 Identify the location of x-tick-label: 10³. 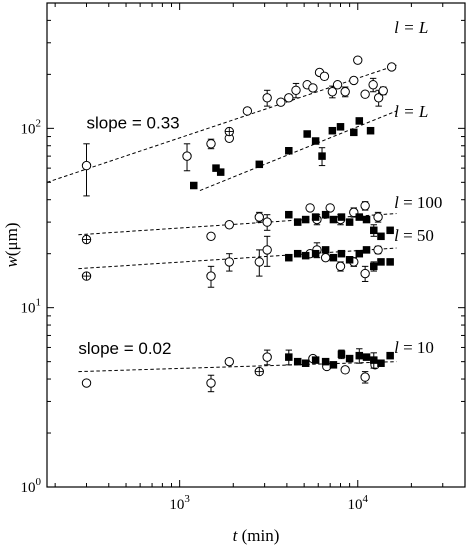
(179, 503).